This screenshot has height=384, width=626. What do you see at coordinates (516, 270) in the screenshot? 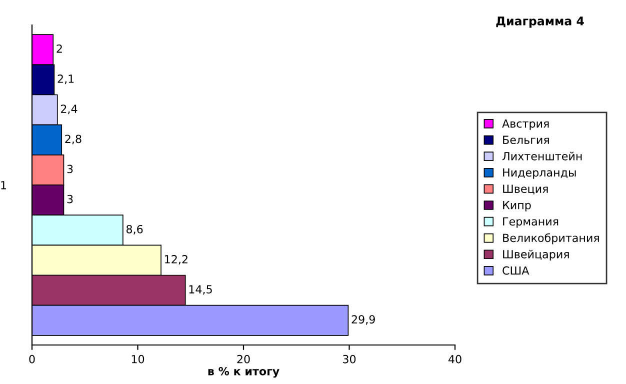
I see `legend-label: США` at bounding box center [516, 270].